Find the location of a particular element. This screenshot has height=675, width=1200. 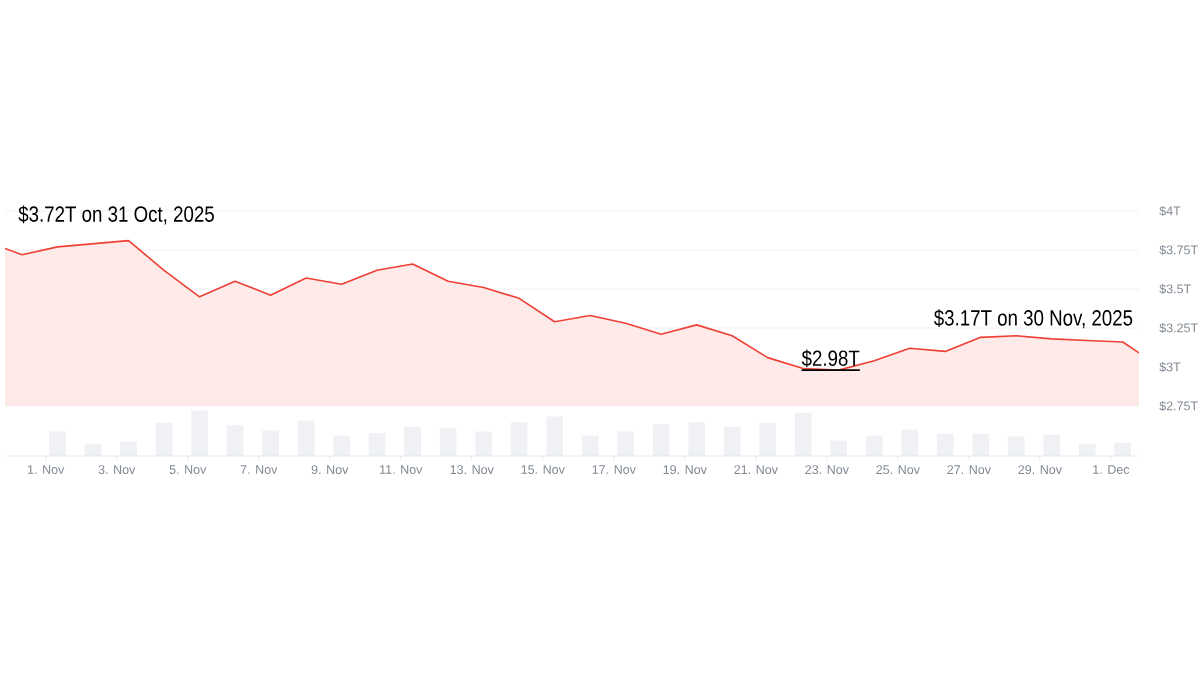

x-tick-label: 17. Nov is located at coordinates (614, 469).